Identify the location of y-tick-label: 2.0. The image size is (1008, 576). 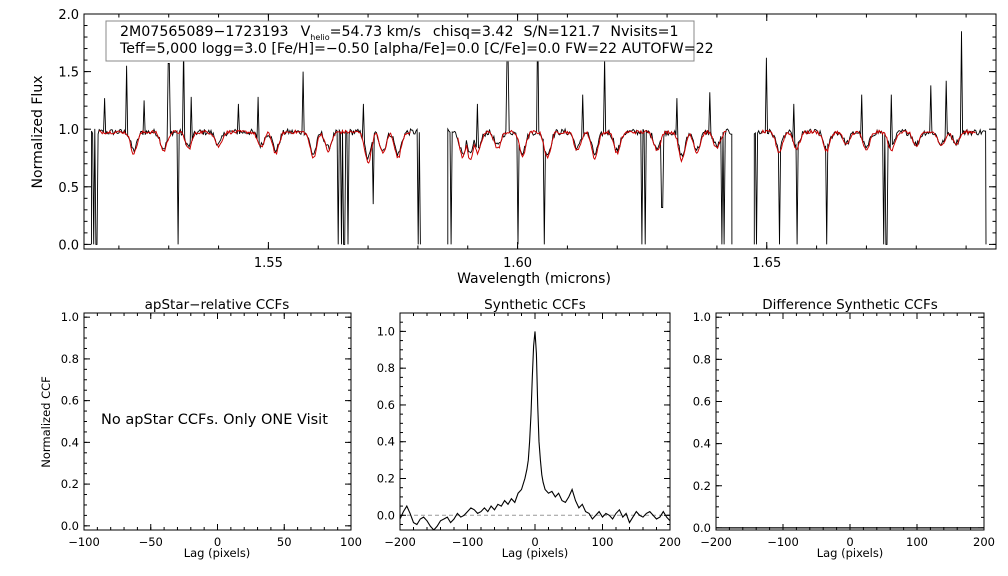
(68, 15).